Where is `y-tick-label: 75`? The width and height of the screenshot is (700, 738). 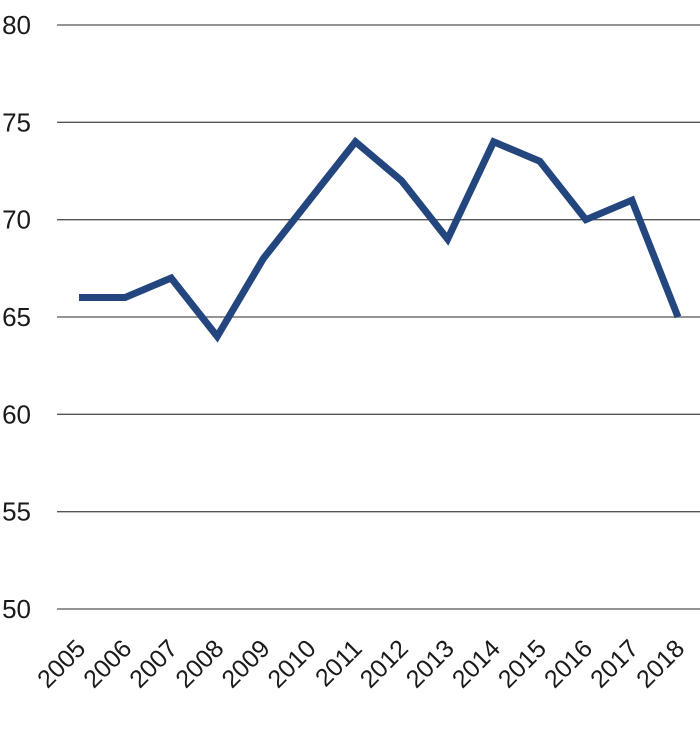
y-tick-label: 75 is located at coordinates (16, 122).